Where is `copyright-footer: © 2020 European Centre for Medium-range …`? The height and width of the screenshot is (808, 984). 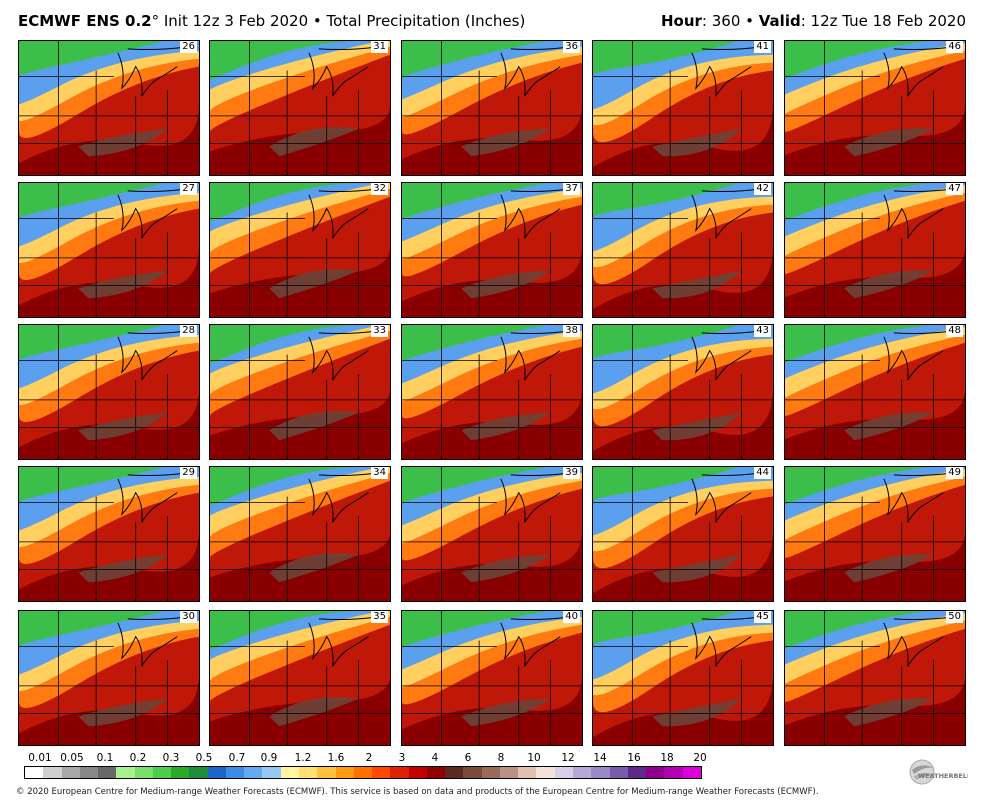 copyright-footer: © 2020 European Centre for Medium-range … is located at coordinates (417, 792).